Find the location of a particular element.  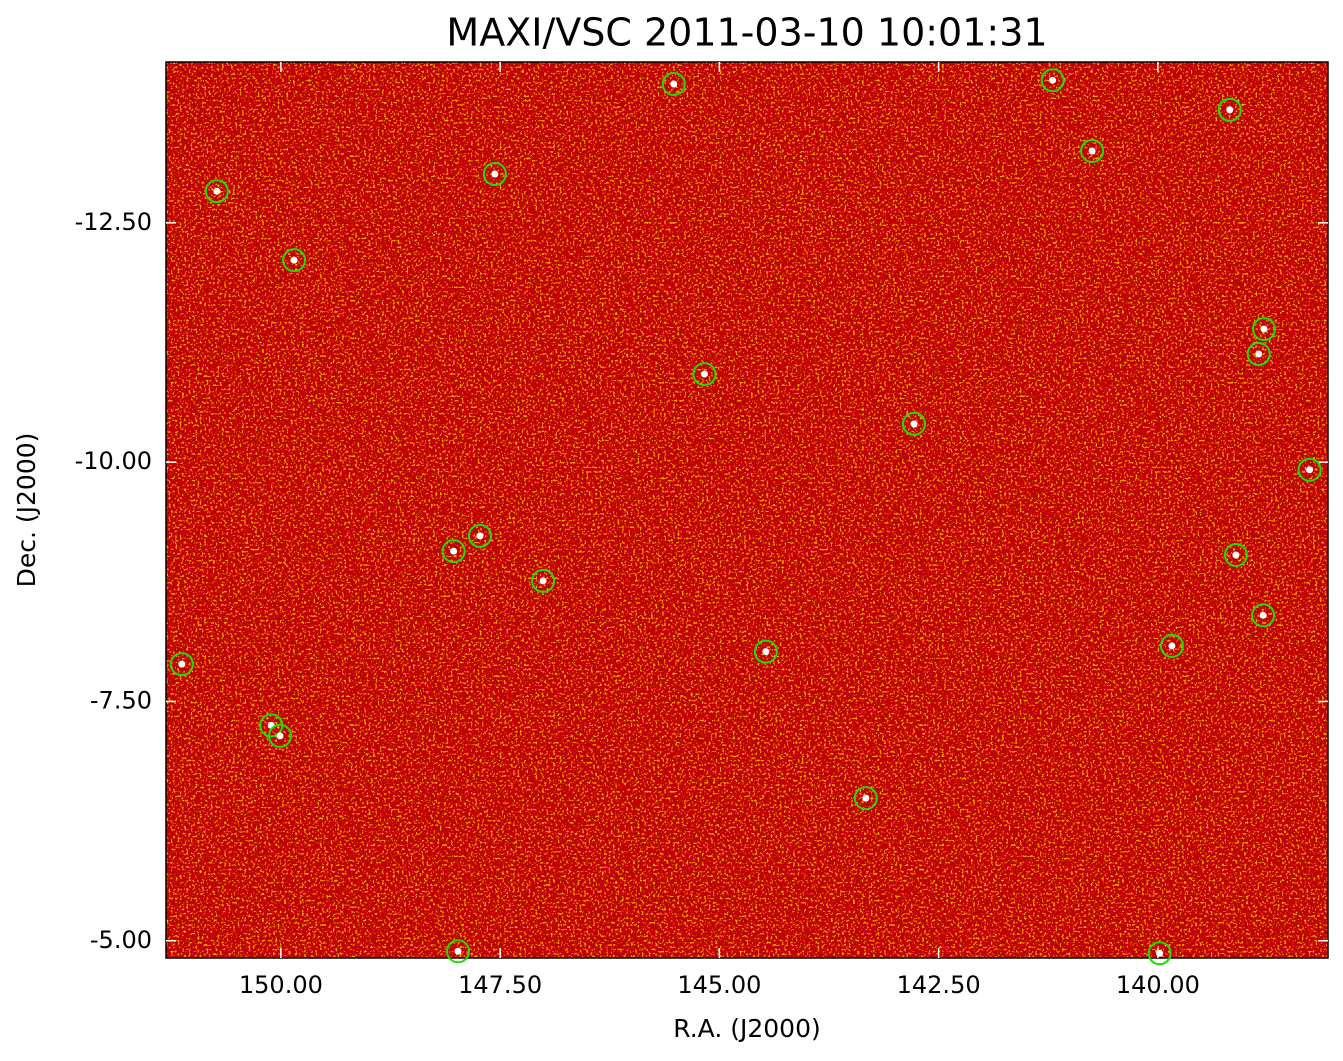

y-tick-label: -5.00 is located at coordinates (121, 940).